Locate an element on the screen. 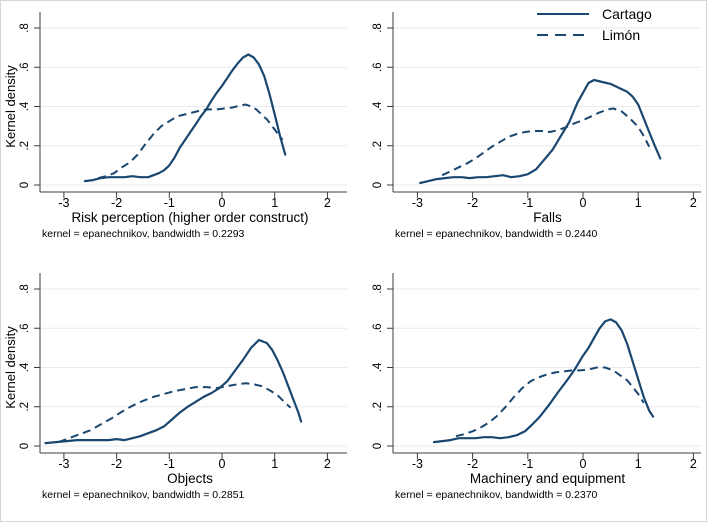  x-axis-title: Risk perception (higher order construct) is located at coordinates (190, 217).